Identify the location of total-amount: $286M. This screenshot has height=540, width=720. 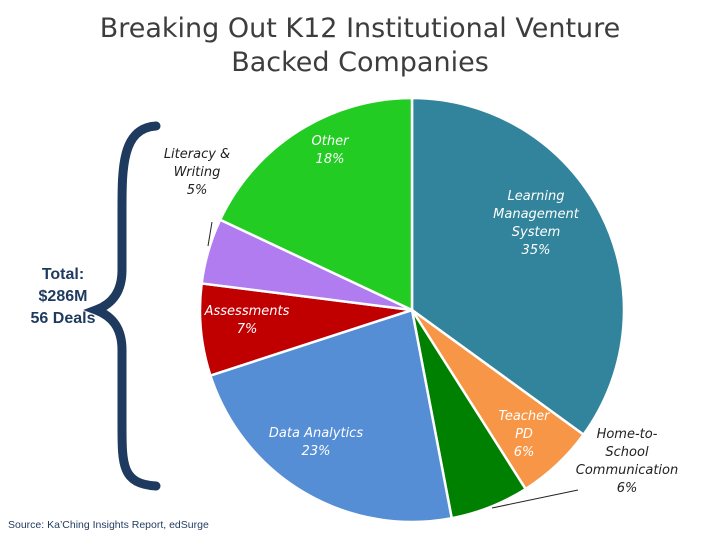
(63, 296).